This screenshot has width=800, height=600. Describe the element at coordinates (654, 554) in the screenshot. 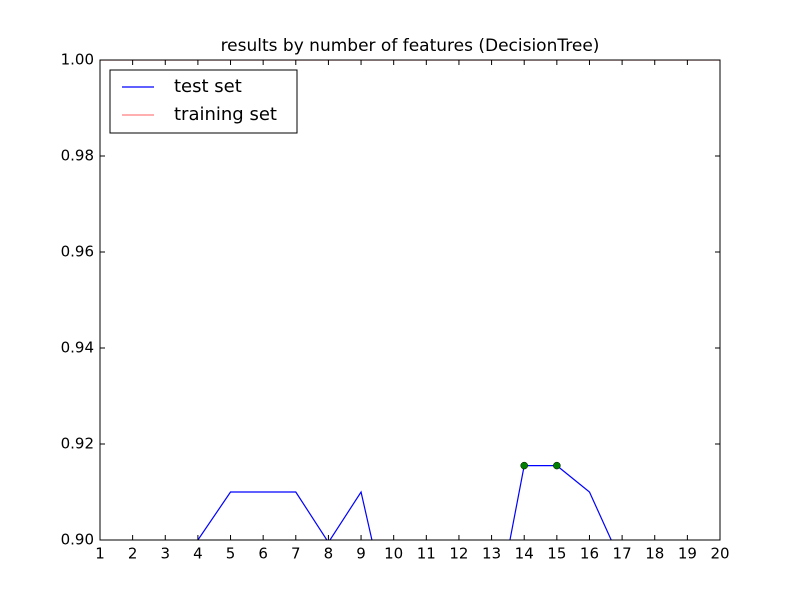

I see `x-tick-label: 18` at that location.